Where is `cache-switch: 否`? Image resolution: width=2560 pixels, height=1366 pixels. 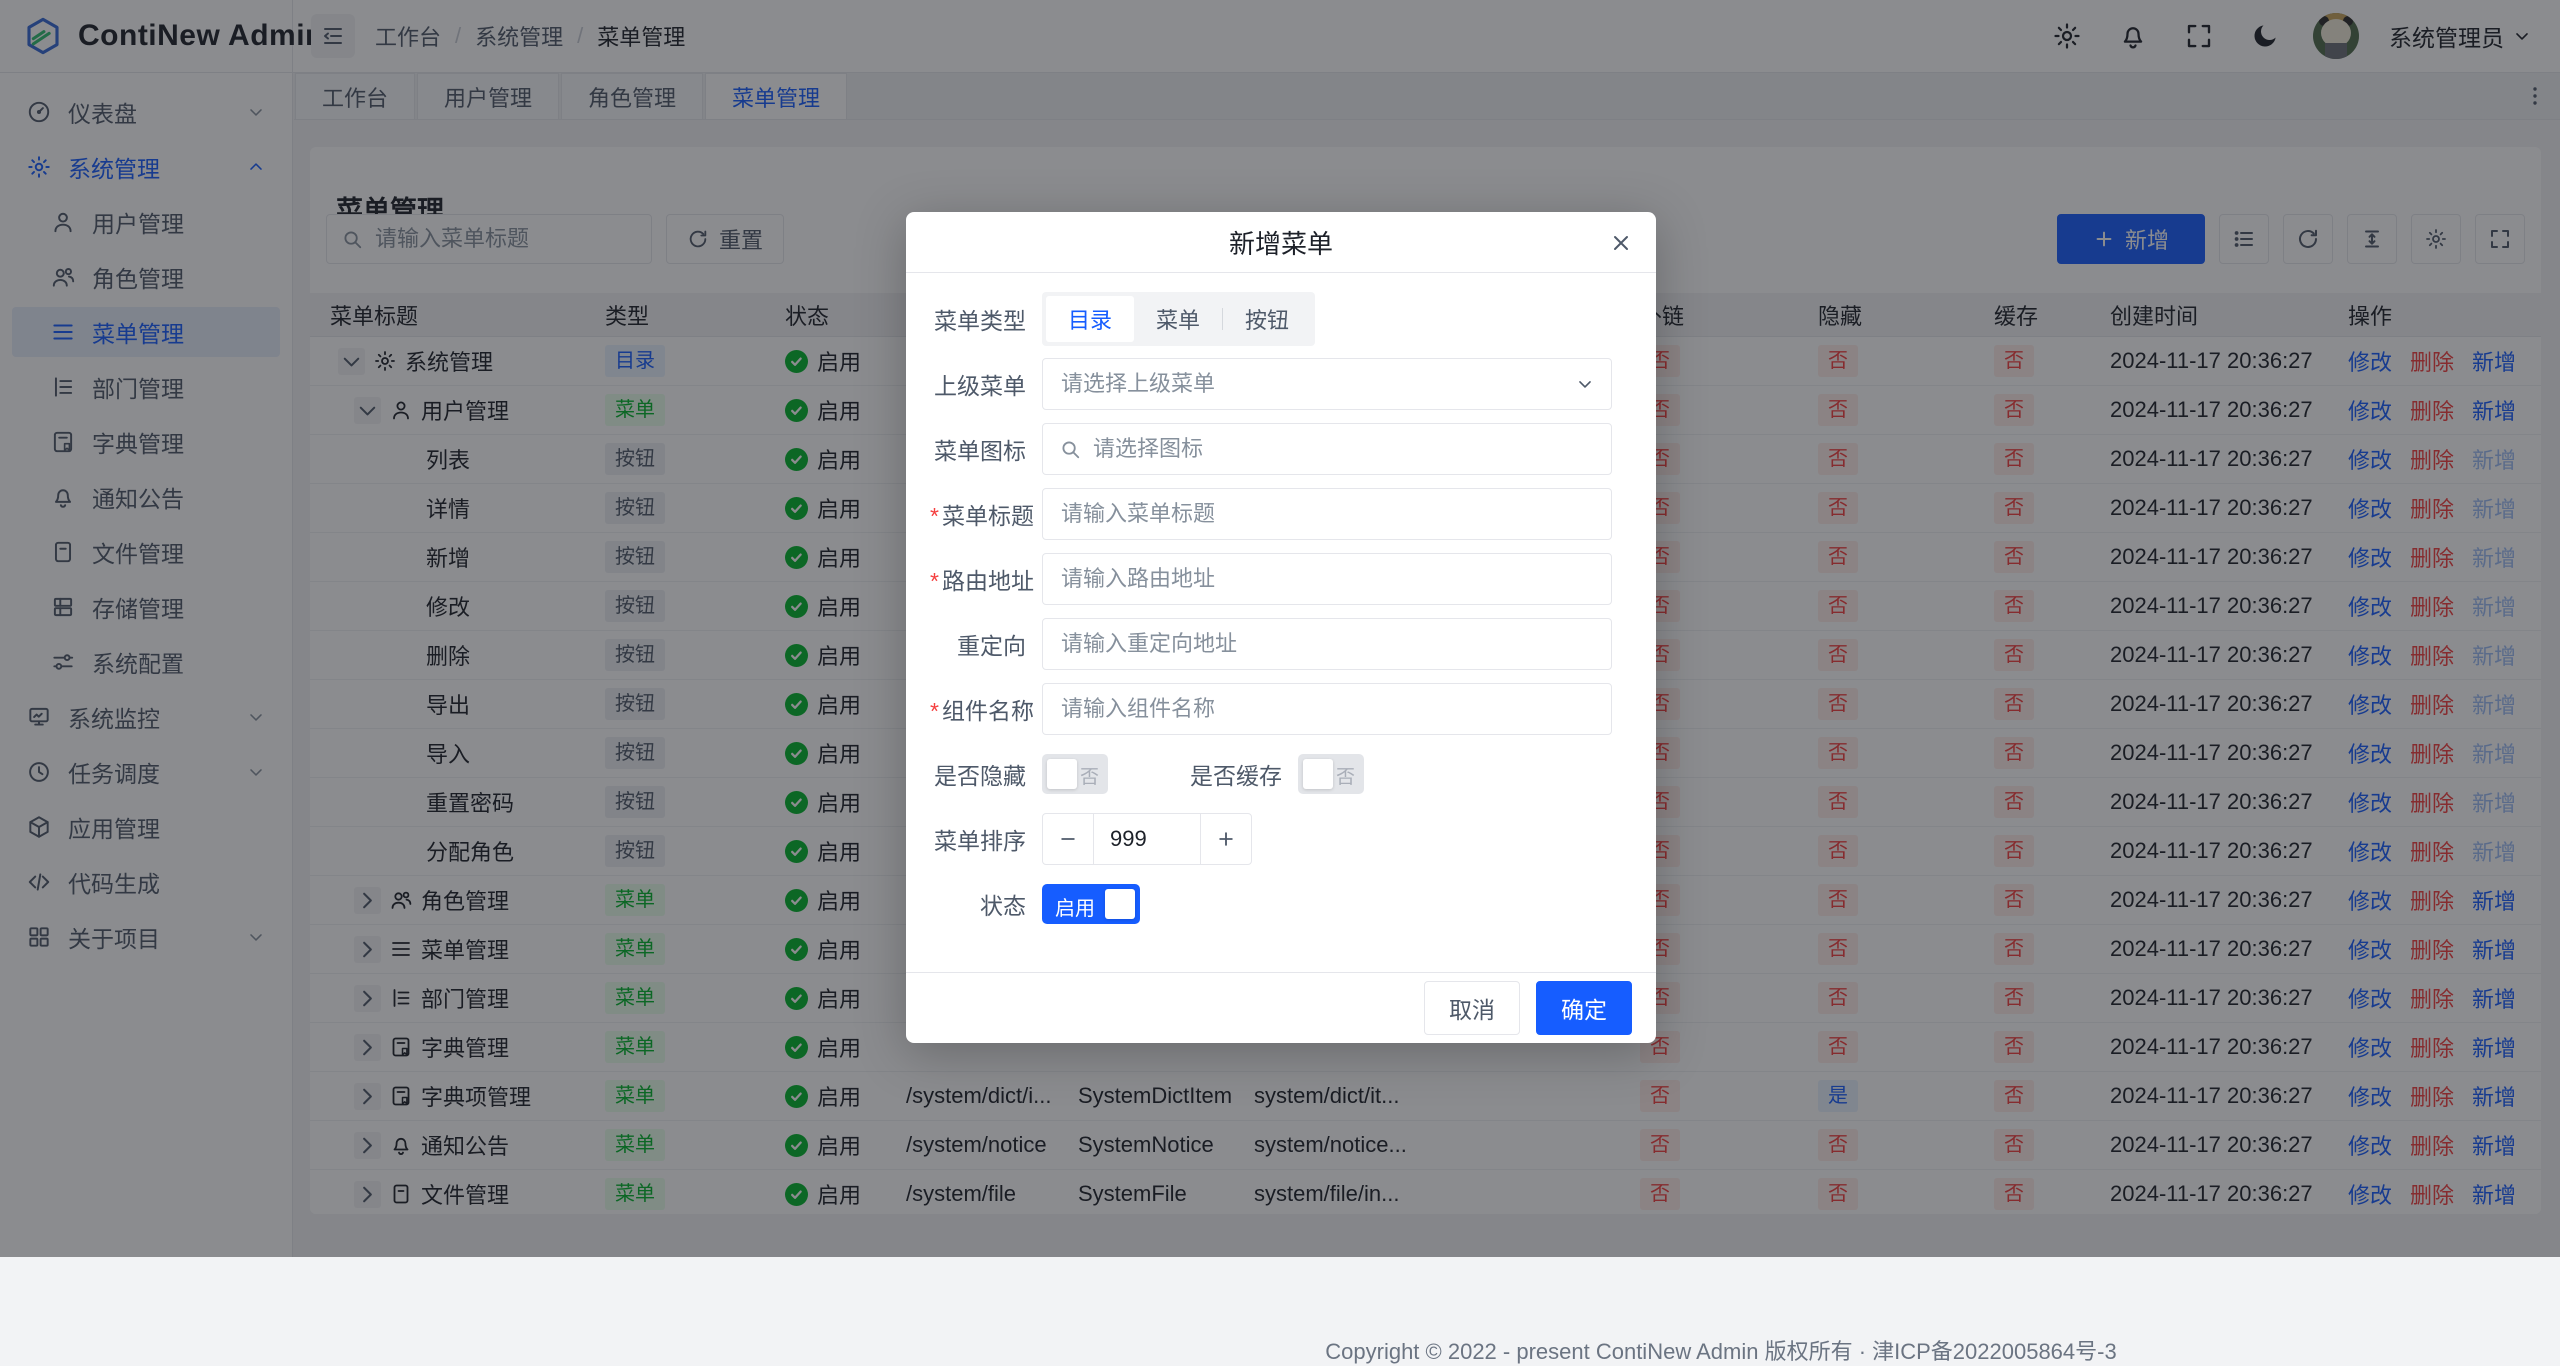 cache-switch: 否 is located at coordinates (1331, 774).